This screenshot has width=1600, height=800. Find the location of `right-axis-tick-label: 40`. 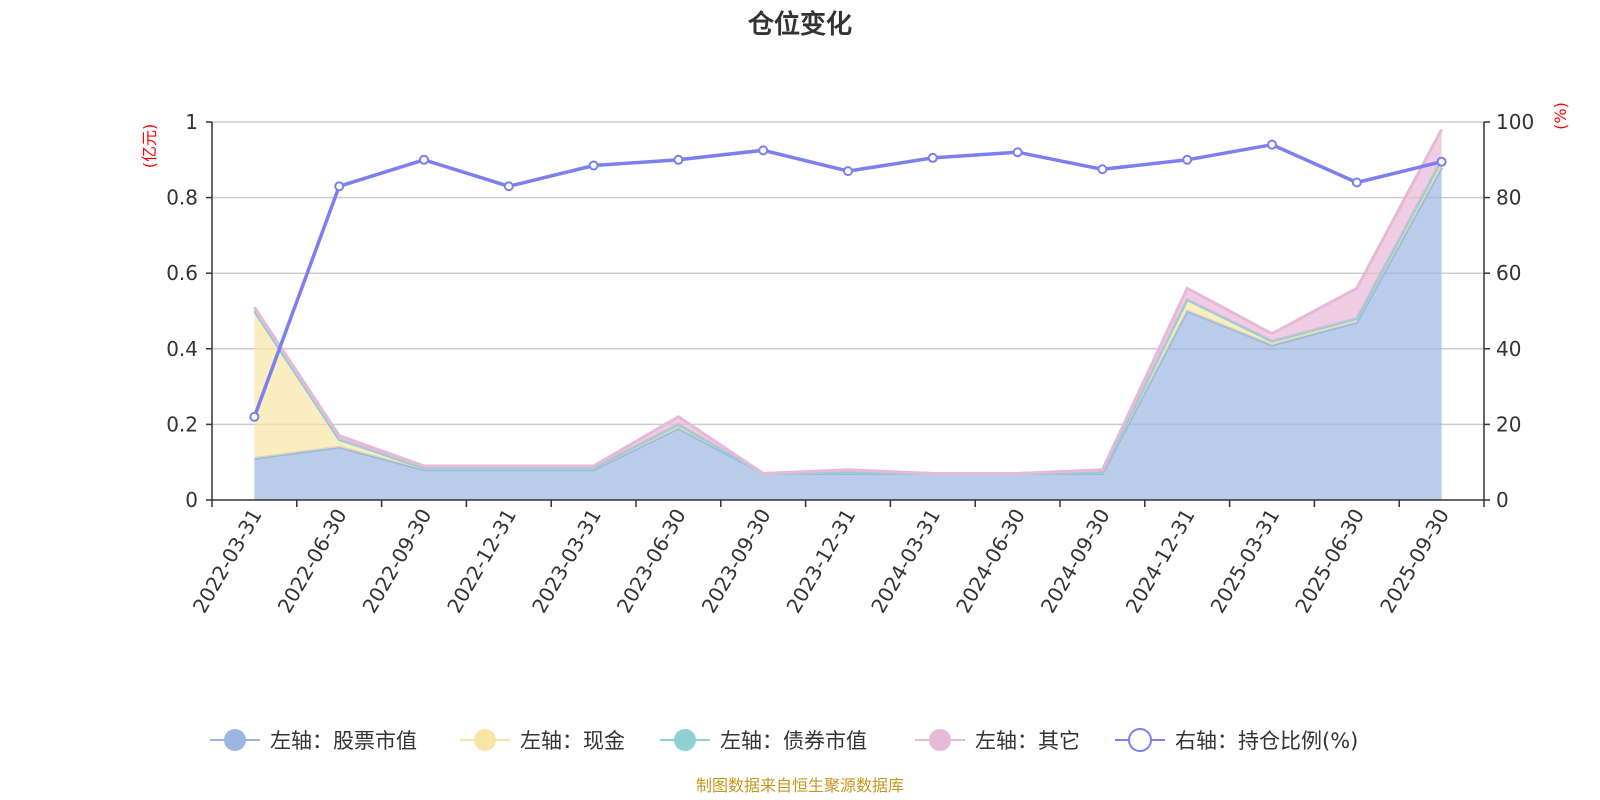

right-axis-tick-label: 40 is located at coordinates (1508, 349).